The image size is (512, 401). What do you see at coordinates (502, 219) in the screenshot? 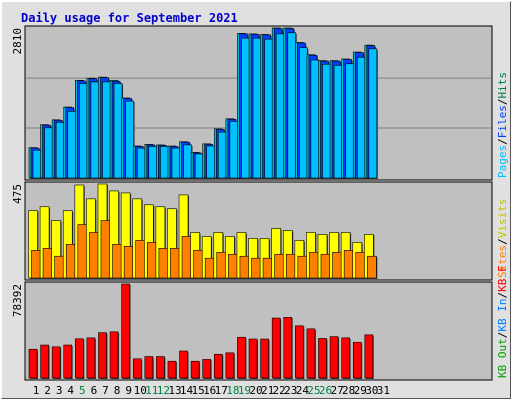
I see `legend-entry: Visits` at bounding box center [502, 219].